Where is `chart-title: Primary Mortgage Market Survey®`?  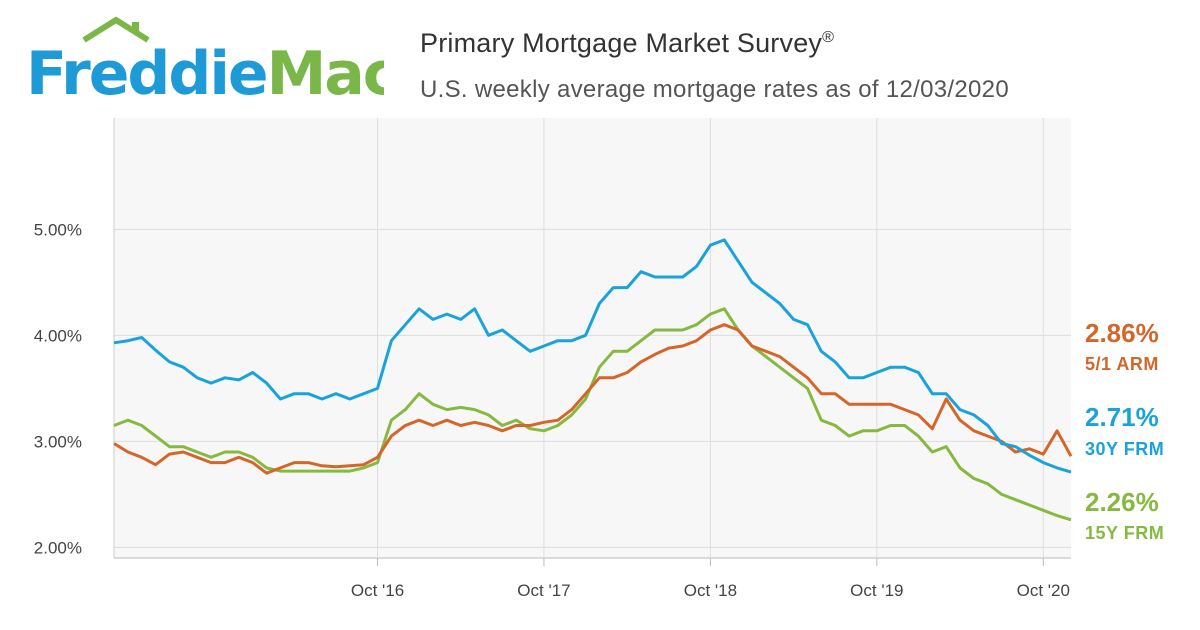
chart-title: Primary Mortgage Market Survey® is located at coordinates (627, 43).